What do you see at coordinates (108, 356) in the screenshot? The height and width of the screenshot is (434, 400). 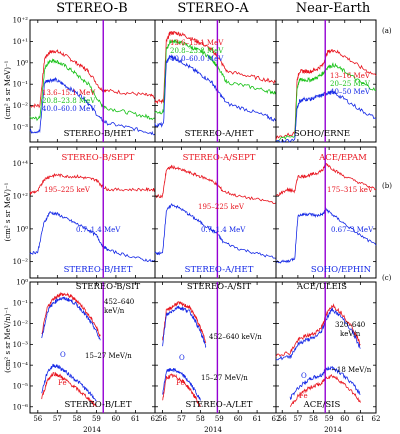 I see `label-c0-energy3: 15–27 MeV/n` at bounding box center [108, 356].